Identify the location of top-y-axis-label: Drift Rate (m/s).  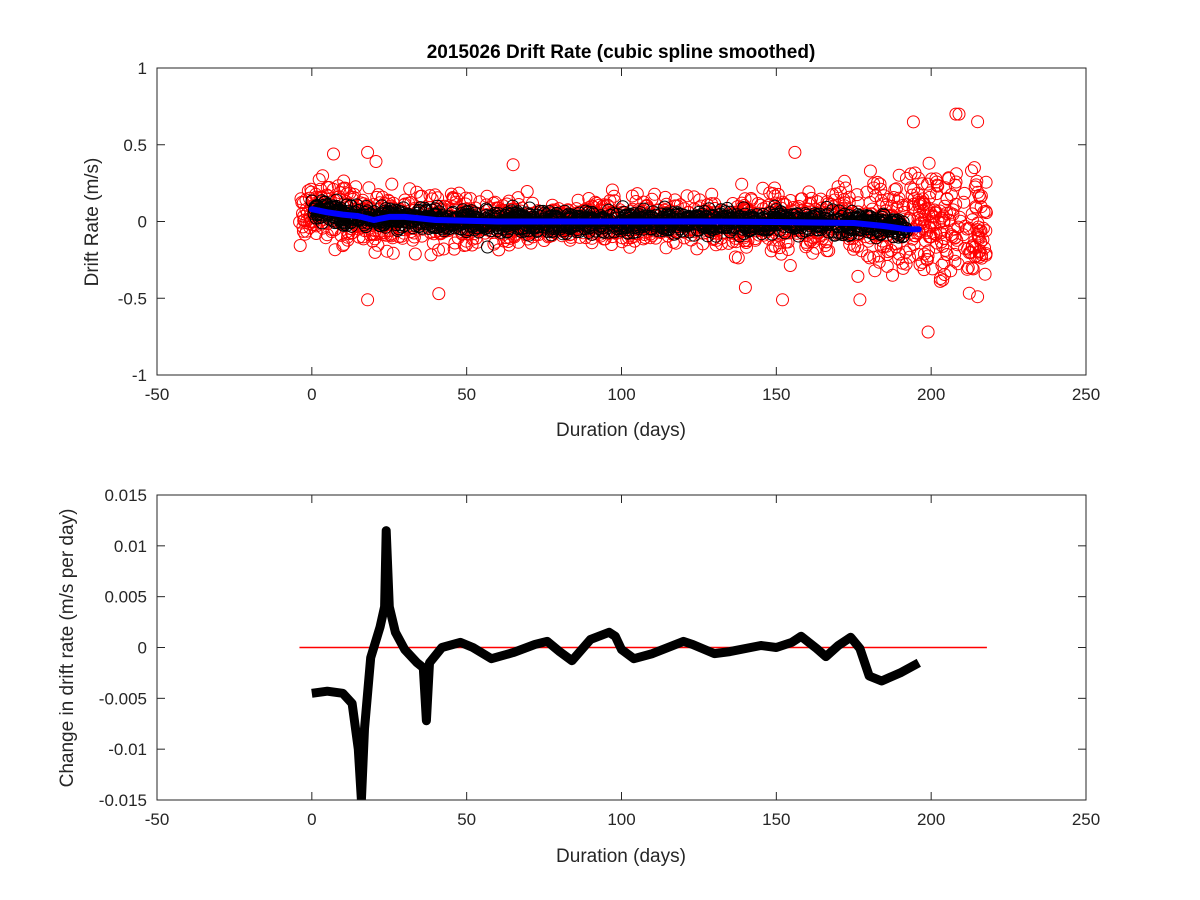
(92, 222).